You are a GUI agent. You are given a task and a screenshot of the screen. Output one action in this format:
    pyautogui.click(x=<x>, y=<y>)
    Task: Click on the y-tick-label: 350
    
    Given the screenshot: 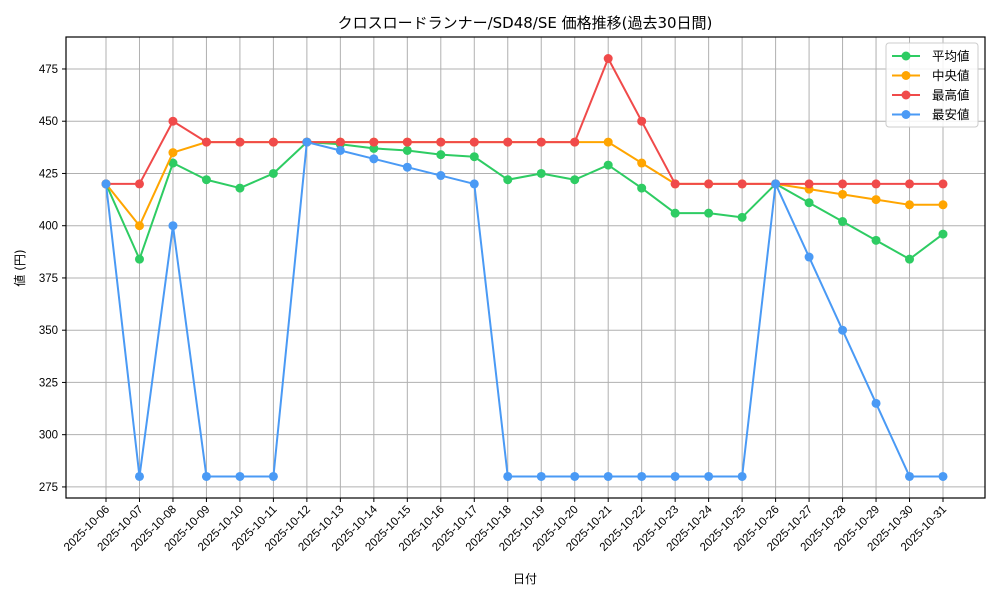 What is the action you would take?
    pyautogui.click(x=48, y=331)
    